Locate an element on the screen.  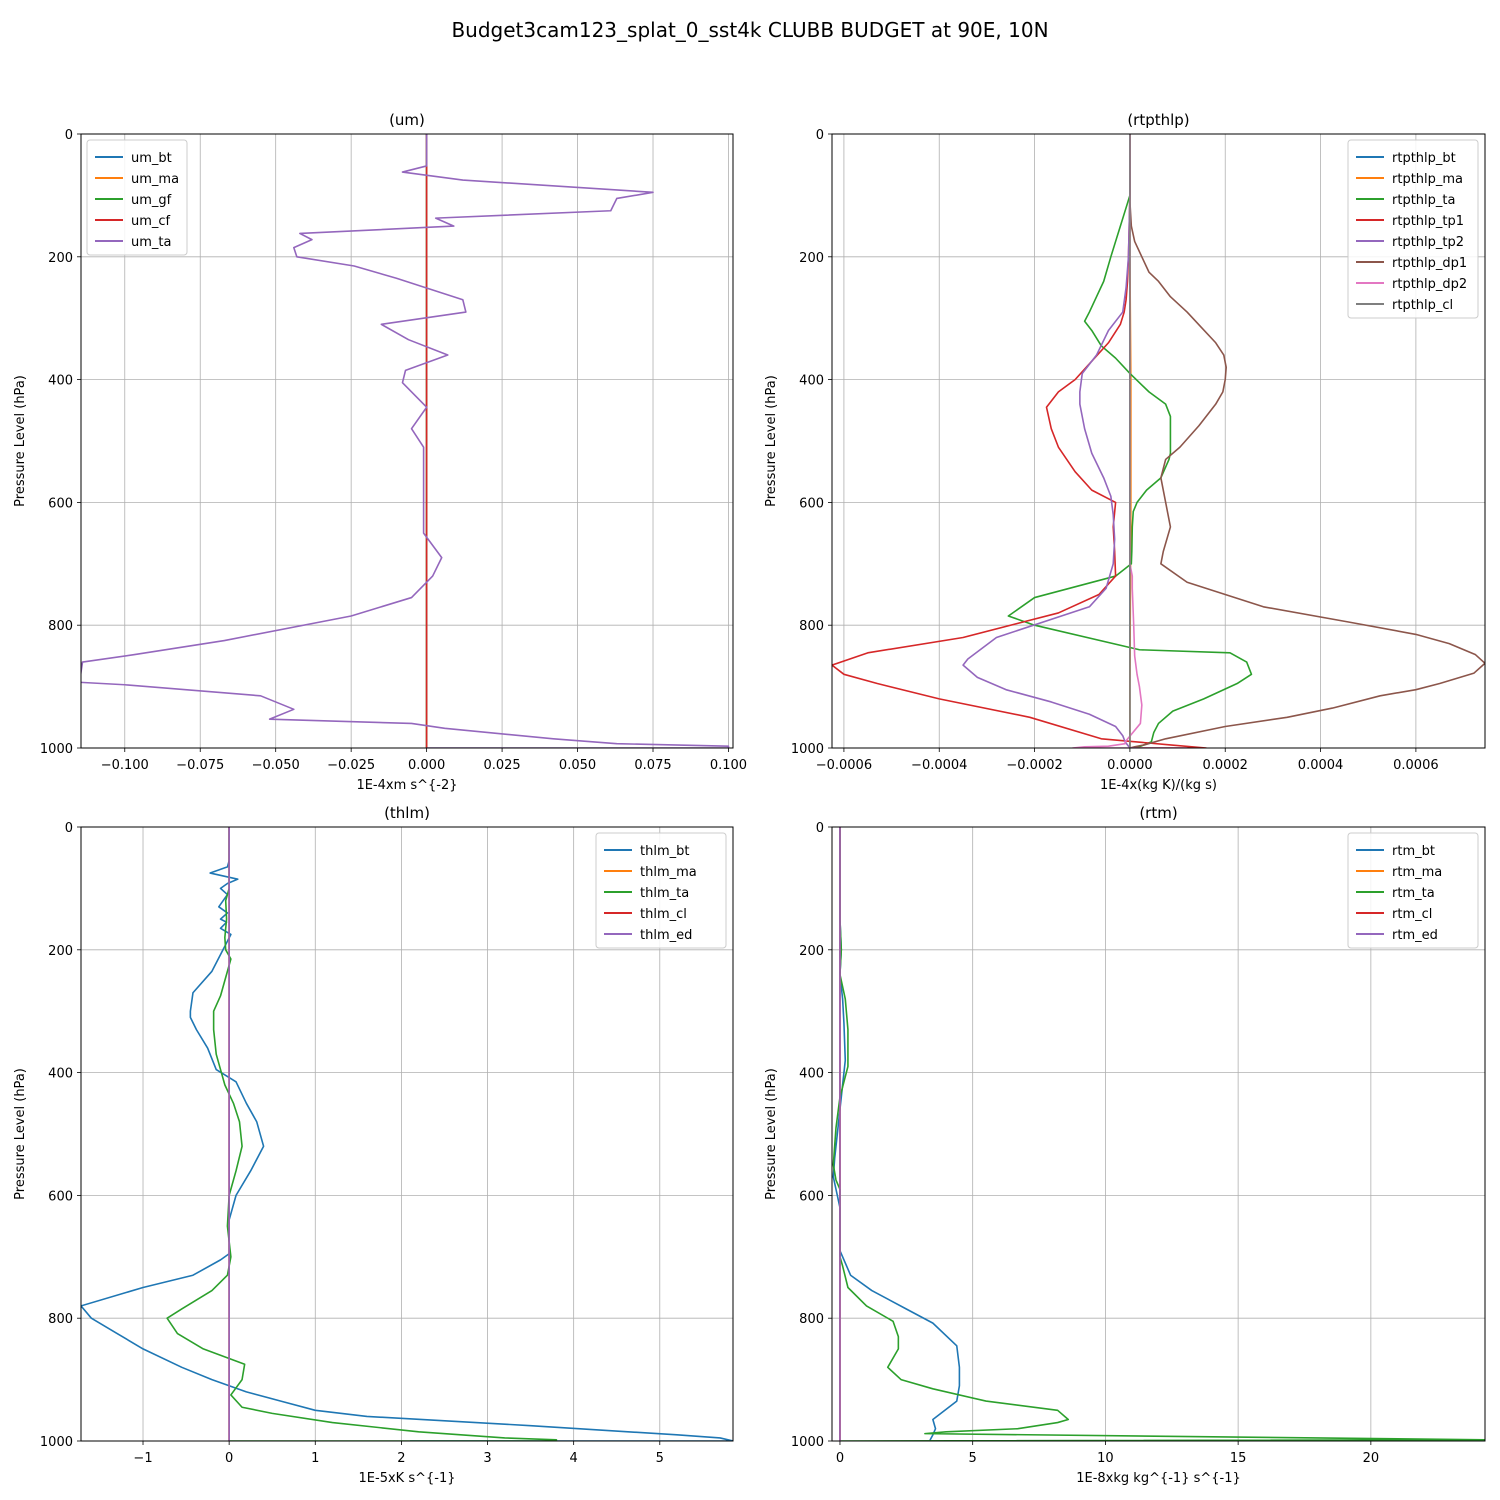
legend-label-rtm_bt: rtm_bt is located at coordinates (1413, 851).